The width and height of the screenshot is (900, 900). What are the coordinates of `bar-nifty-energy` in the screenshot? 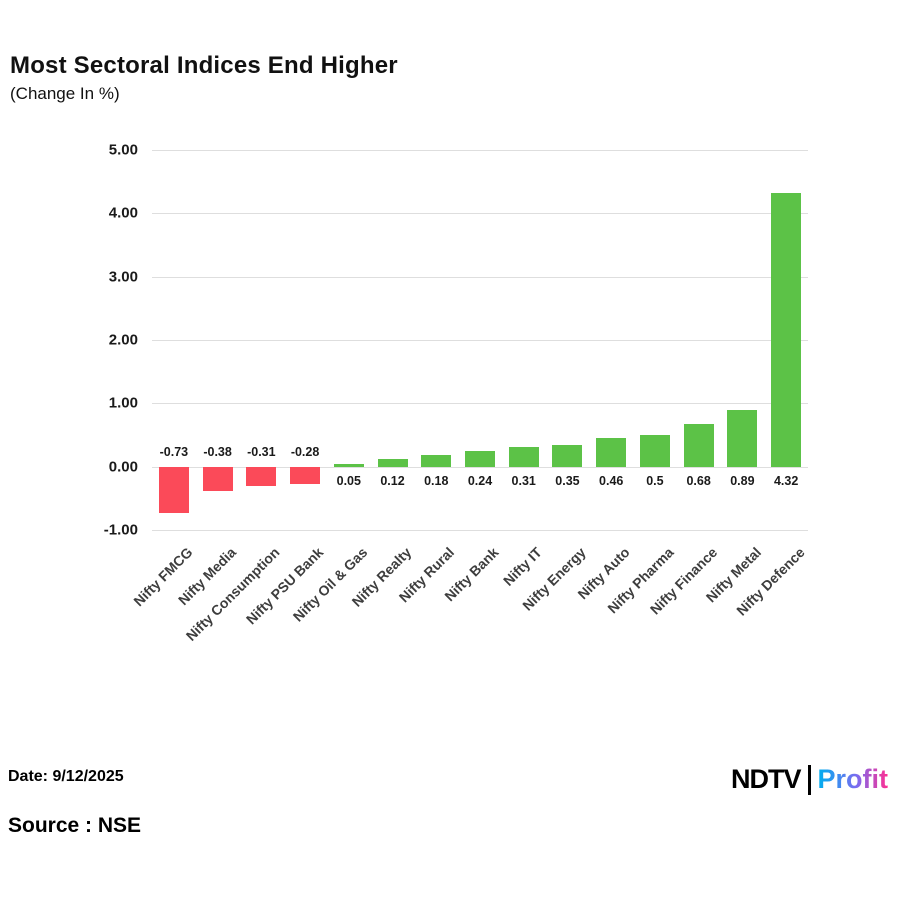 It's located at (567, 455).